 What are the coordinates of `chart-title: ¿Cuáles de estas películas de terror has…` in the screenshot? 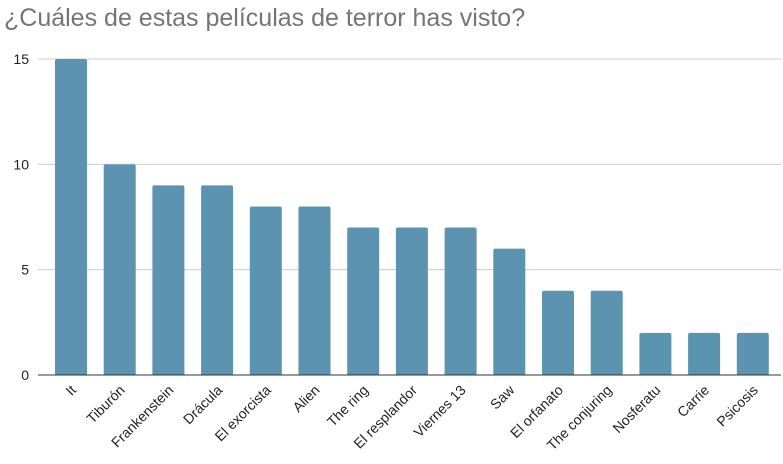 It's located at (265, 18).